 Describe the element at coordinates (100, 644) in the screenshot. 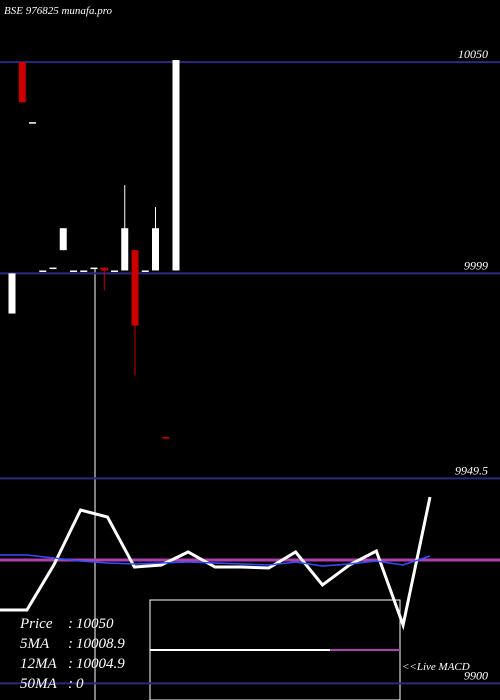

I see `stat-value: 10008.9` at that location.